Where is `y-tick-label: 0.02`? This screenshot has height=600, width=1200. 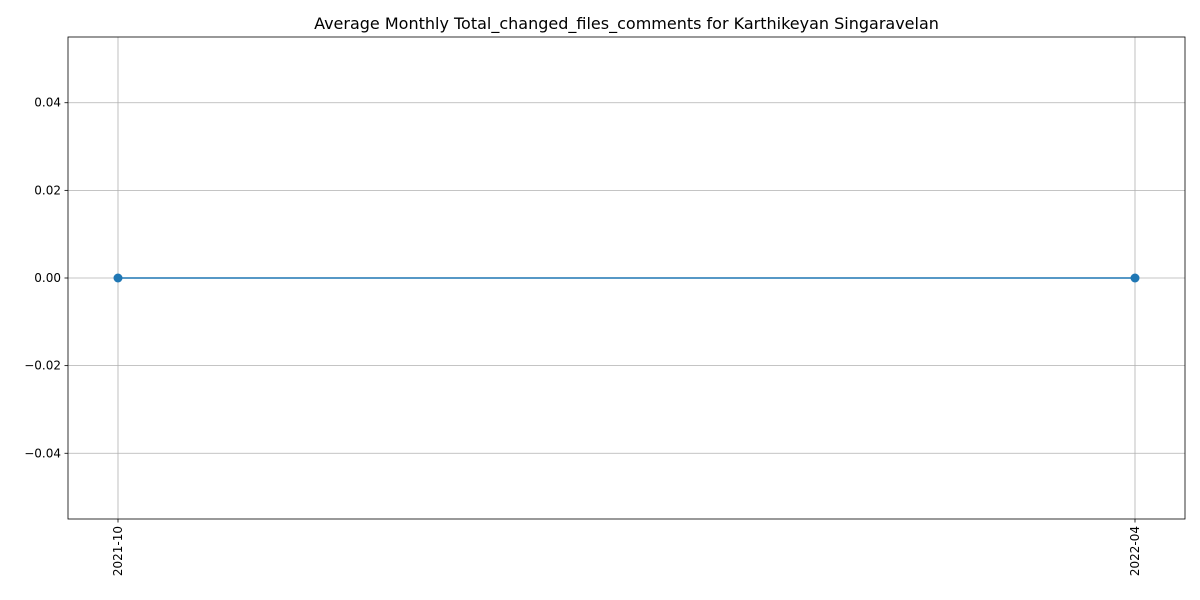 y-tick-label: 0.02 is located at coordinates (47, 190).